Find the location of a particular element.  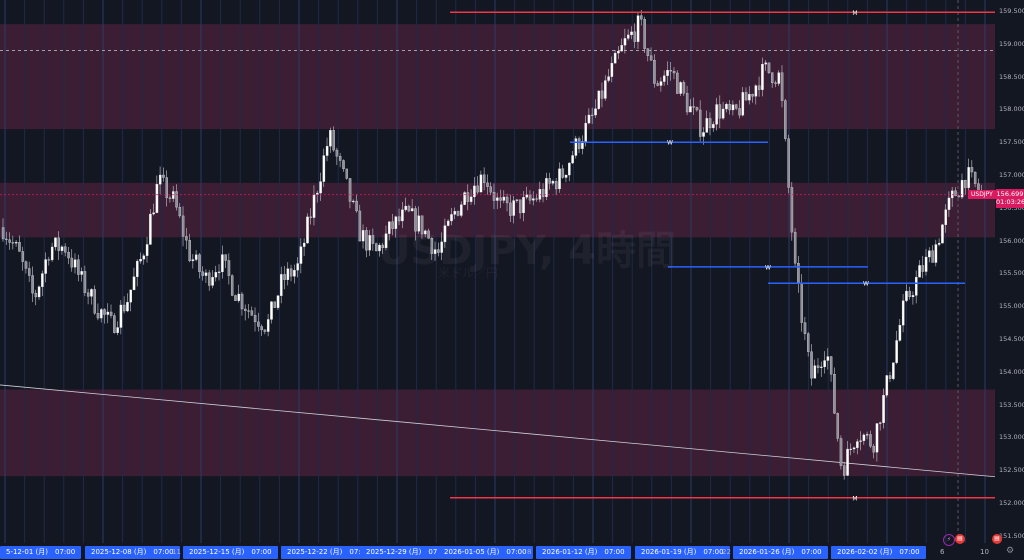

price-axis-label: 153.000 is located at coordinates (1011, 437).